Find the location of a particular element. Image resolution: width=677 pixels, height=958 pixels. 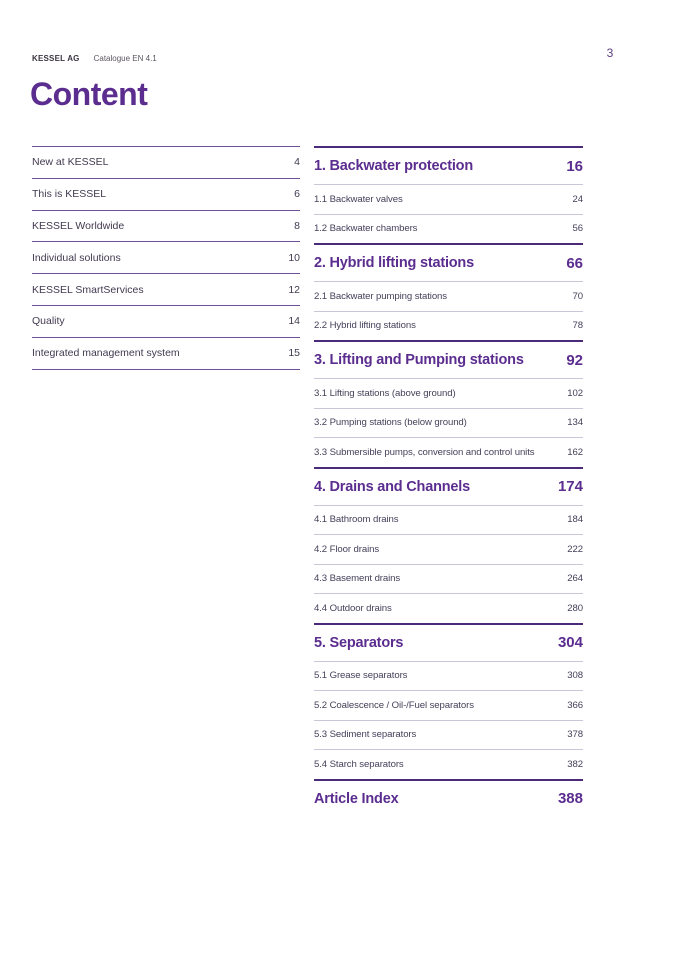

toc-subitem-row: 3.2 Pumping stations (below ground) 134 is located at coordinates (448, 422).